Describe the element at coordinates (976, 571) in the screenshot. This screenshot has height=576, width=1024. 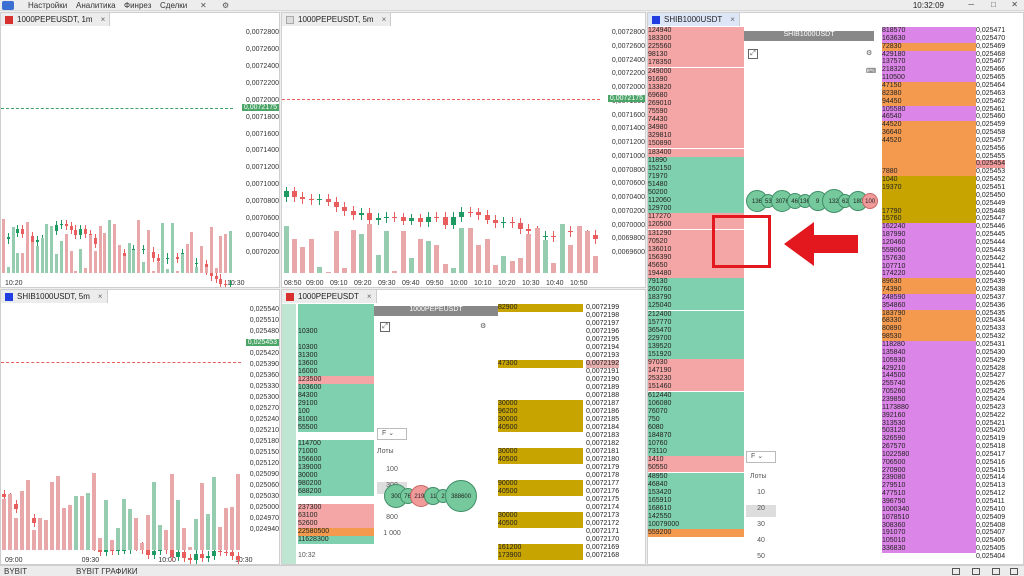
I see `screenshot-icon` at that location.